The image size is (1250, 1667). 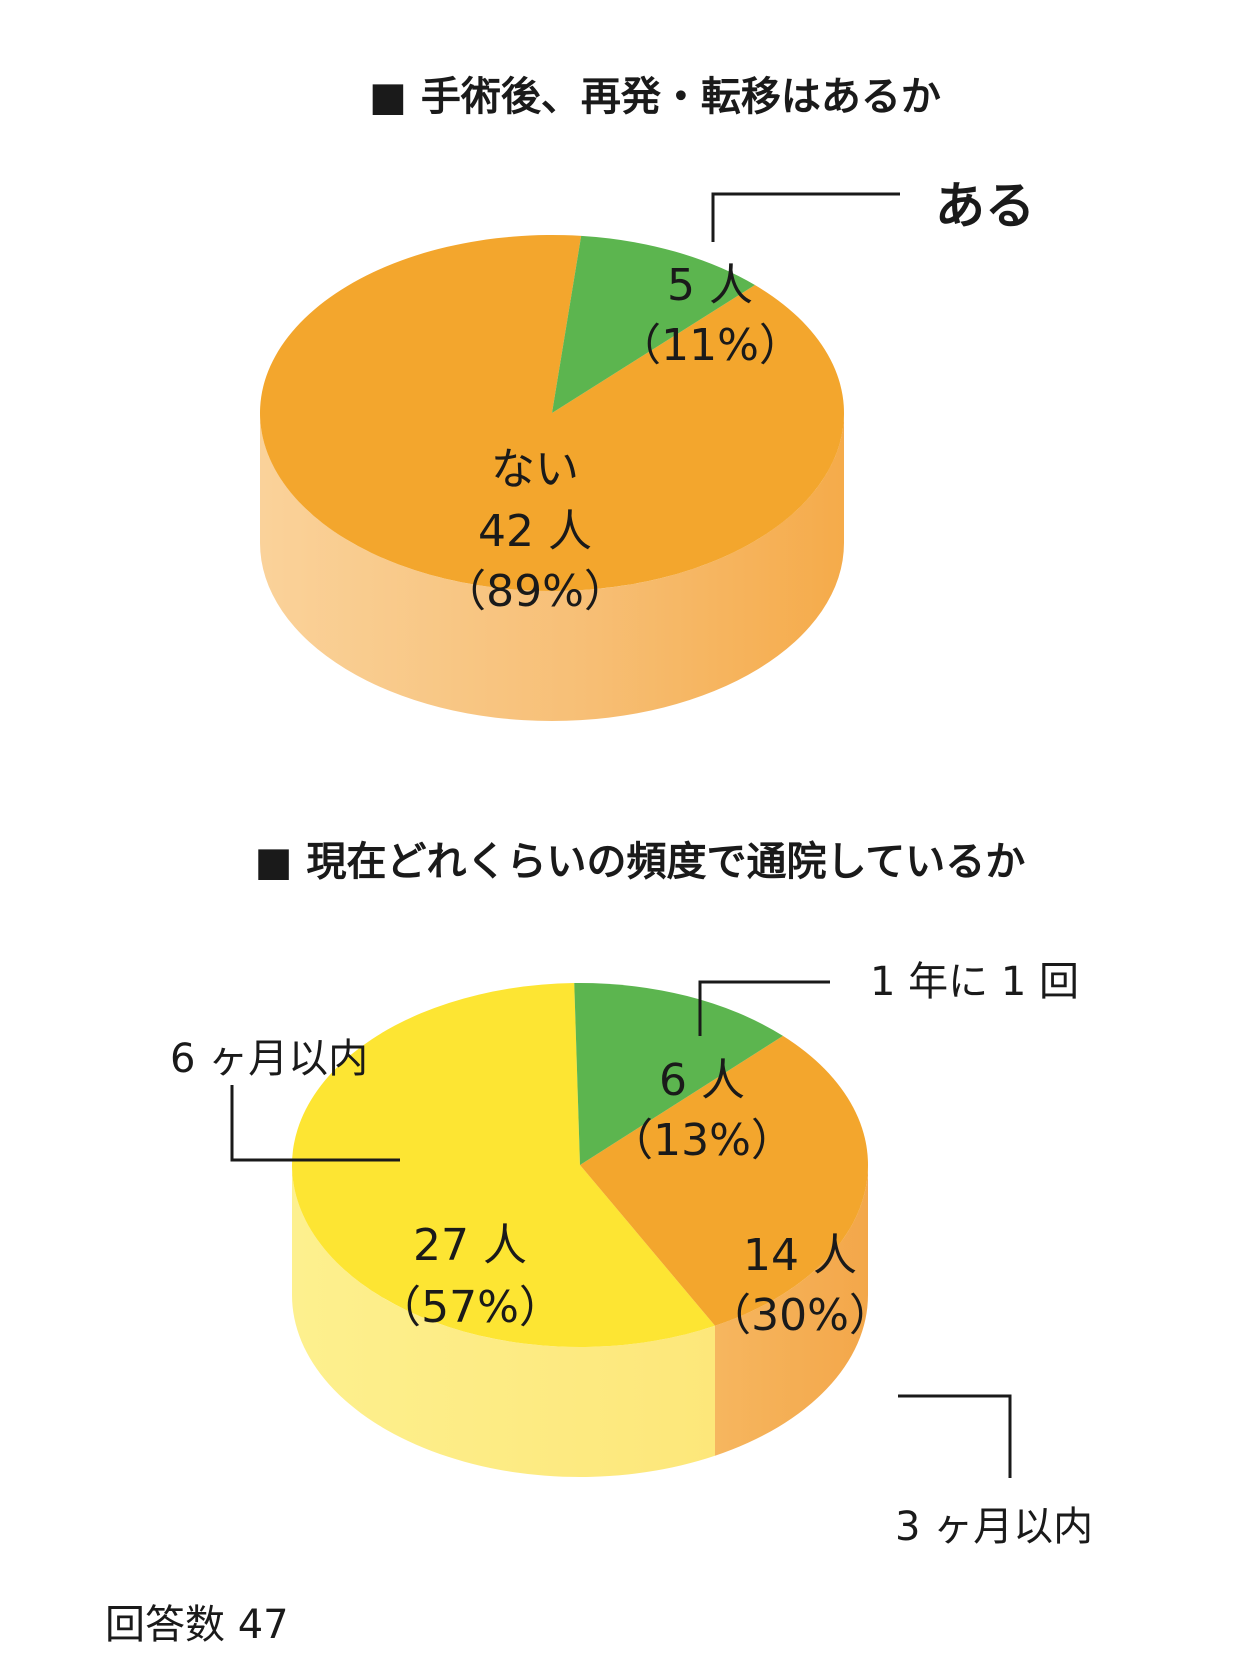 What do you see at coordinates (702, 1080) in the screenshot?
I see `chart-2-label-1y-count: 6 人` at bounding box center [702, 1080].